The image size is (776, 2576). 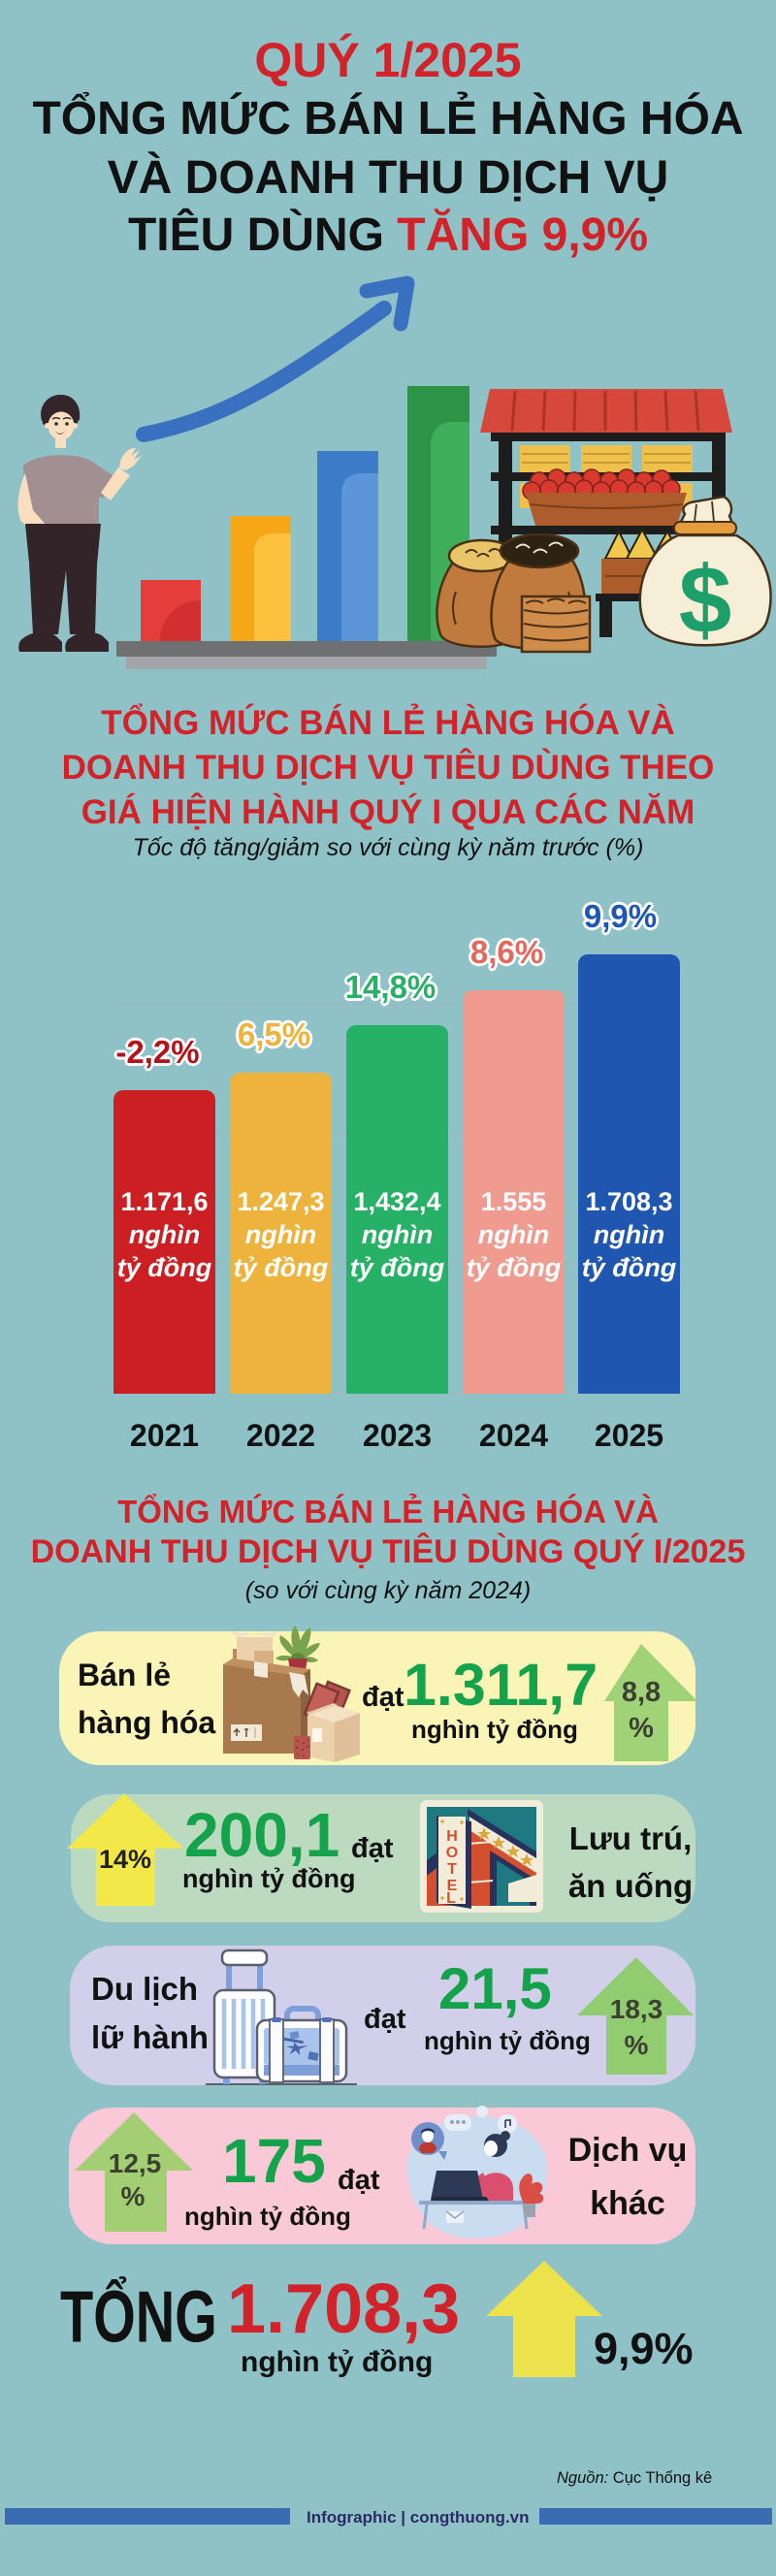 I want to click on svg-text: L, so click(x=451, y=1898).